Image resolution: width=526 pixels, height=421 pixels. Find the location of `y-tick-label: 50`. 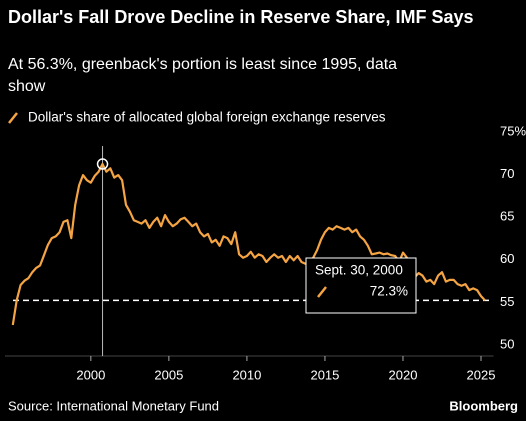

y-tick-label: 50 is located at coordinates (507, 343).